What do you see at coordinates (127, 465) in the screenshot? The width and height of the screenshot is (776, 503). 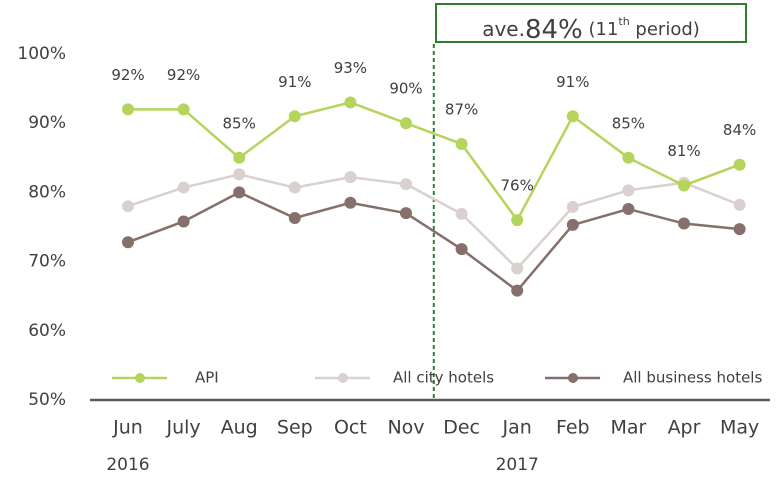 I see `year-label: 2016` at bounding box center [127, 465].